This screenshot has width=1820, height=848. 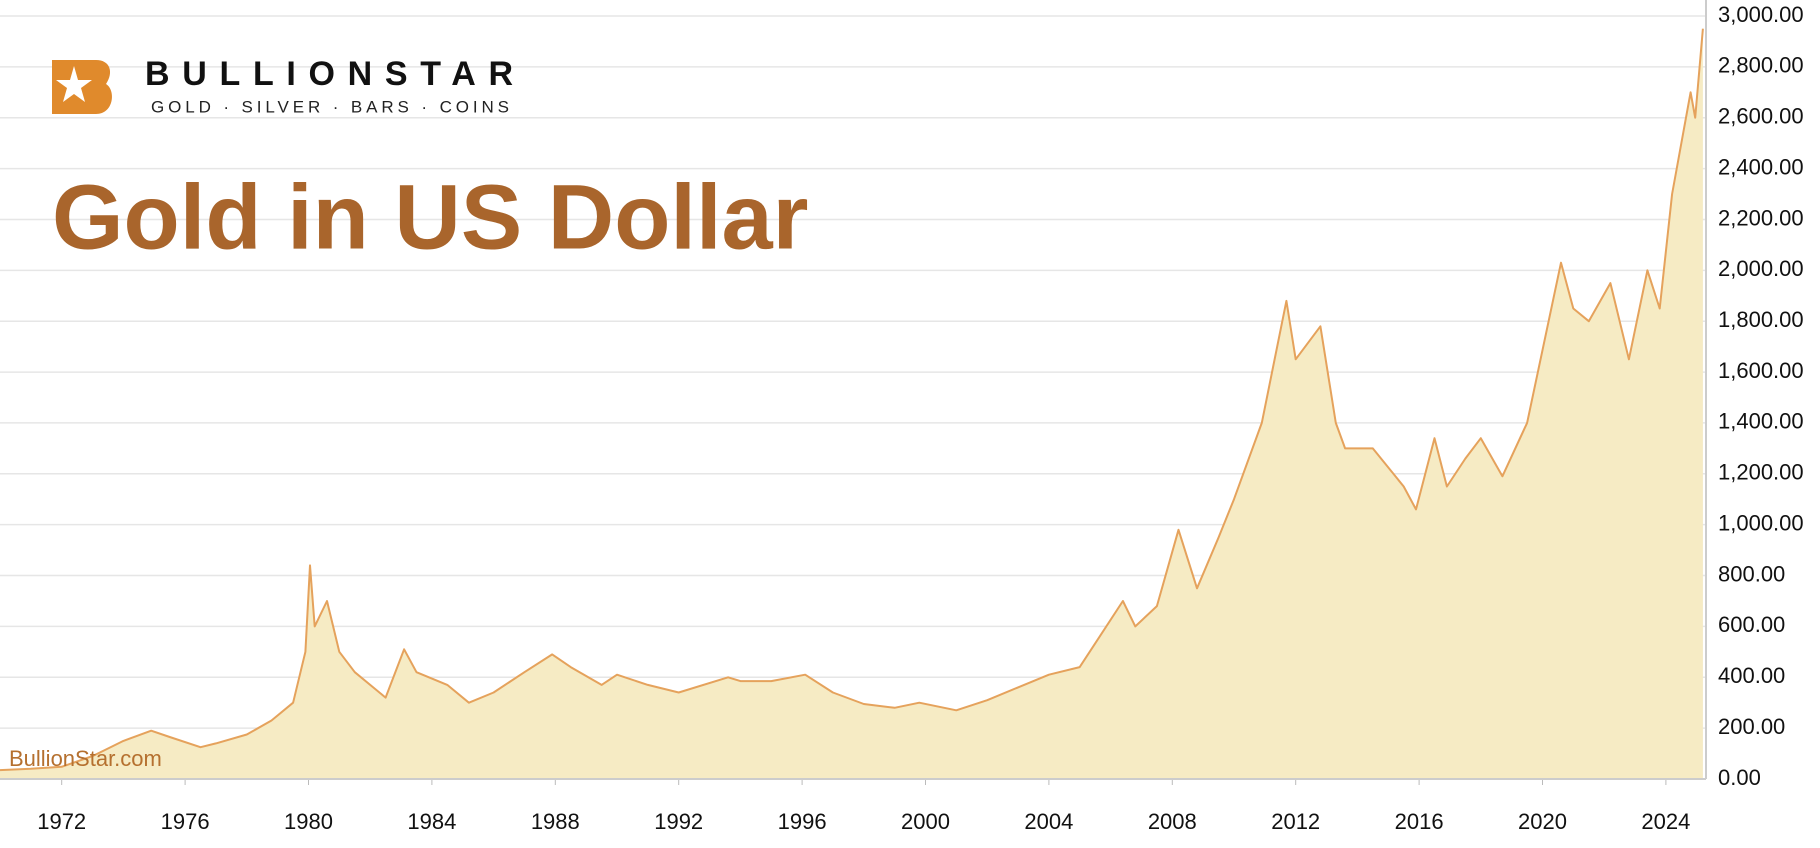 What do you see at coordinates (1761, 65) in the screenshot?
I see `y-tick-label: 2,800.00` at bounding box center [1761, 65].